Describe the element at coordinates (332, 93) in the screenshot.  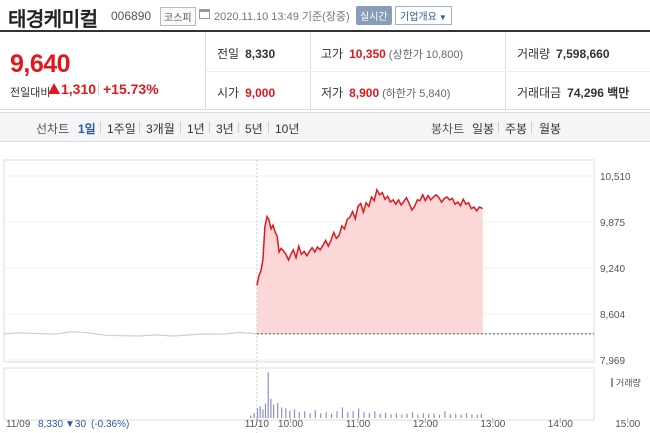
I see `low-label: 저가` at that location.